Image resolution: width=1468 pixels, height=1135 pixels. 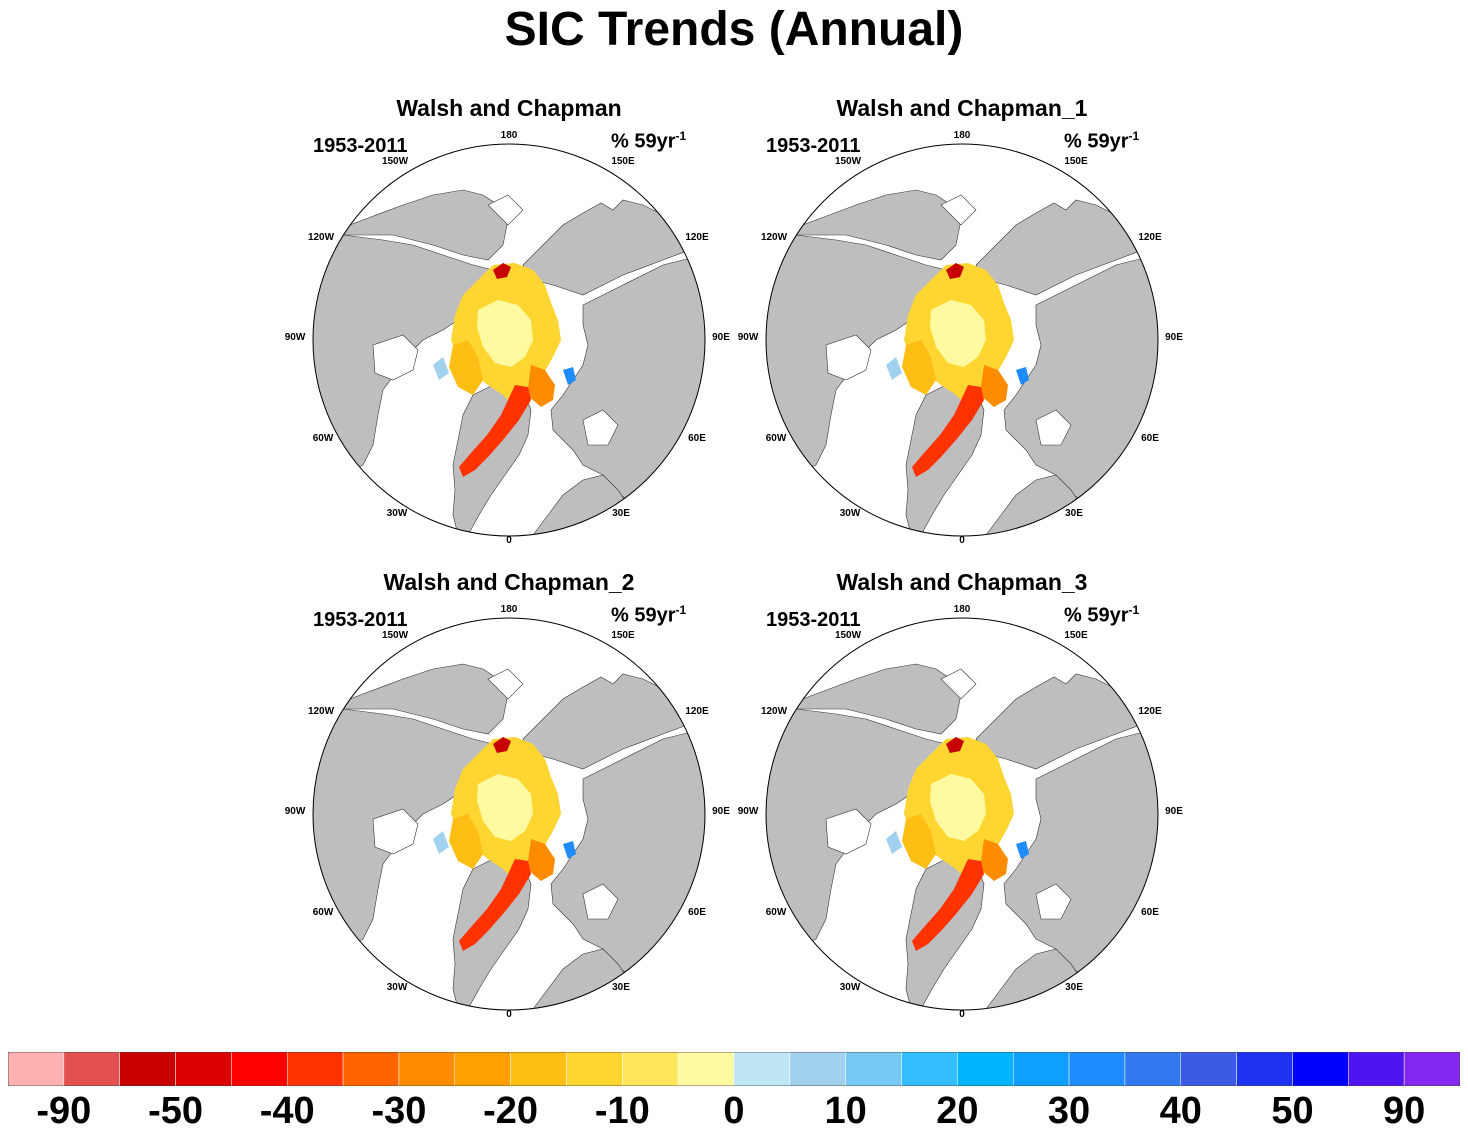 I want to click on colorbar-labels: -90 -50 -40 -30 -20 -10 0 10 20 30 40 50 90, so click(x=734, y=1111).